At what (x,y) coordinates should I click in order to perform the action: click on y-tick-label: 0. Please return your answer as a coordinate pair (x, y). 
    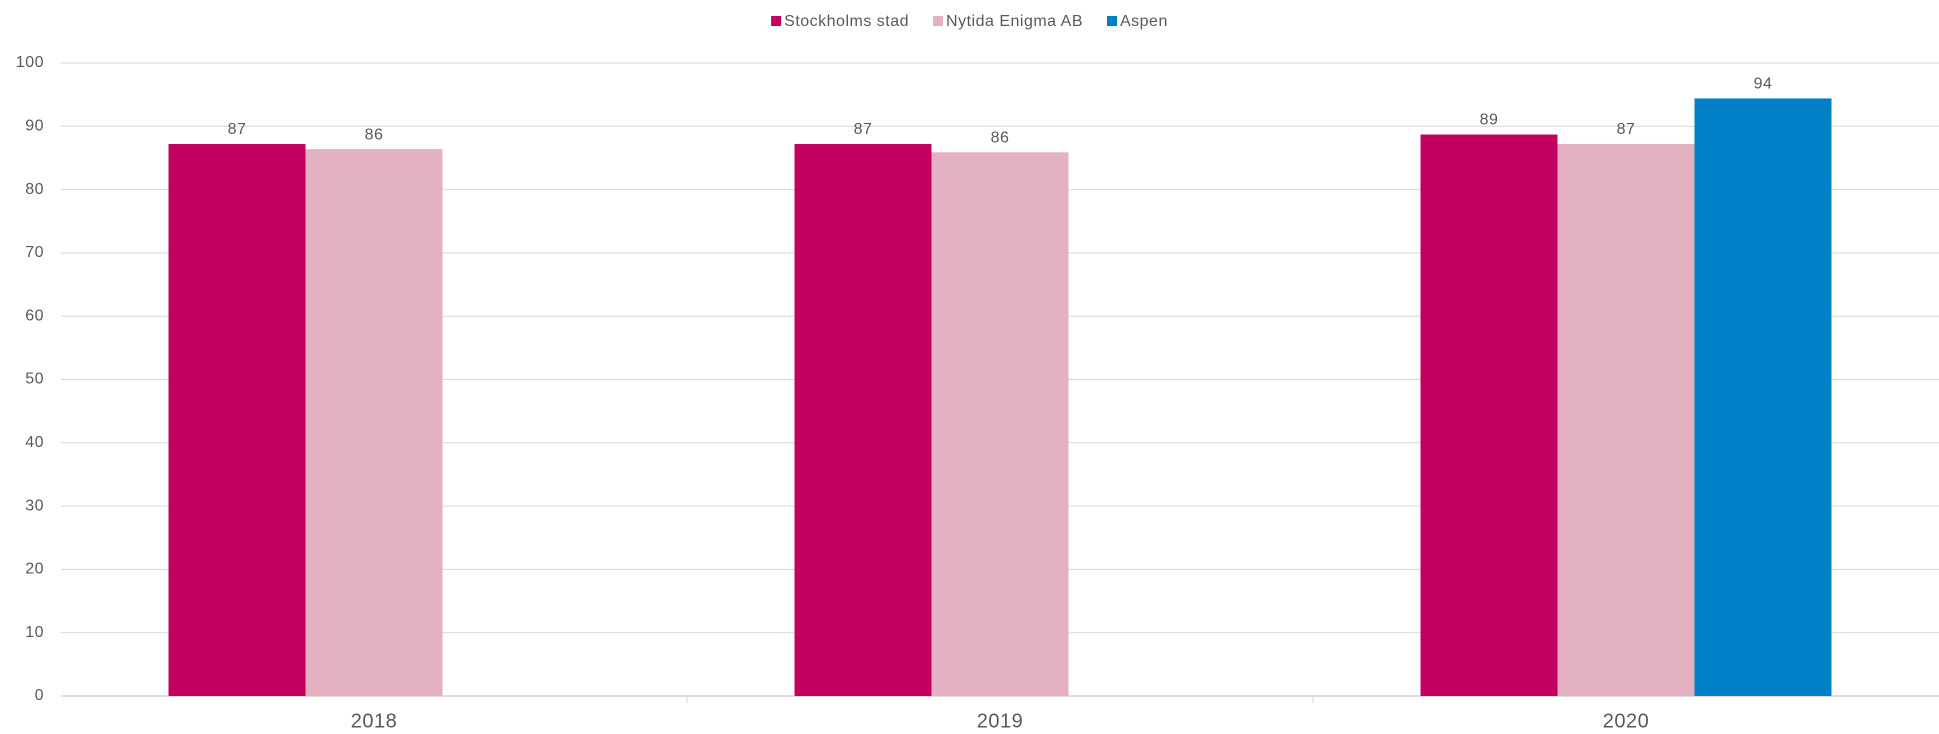
    Looking at the image, I should click on (39, 695).